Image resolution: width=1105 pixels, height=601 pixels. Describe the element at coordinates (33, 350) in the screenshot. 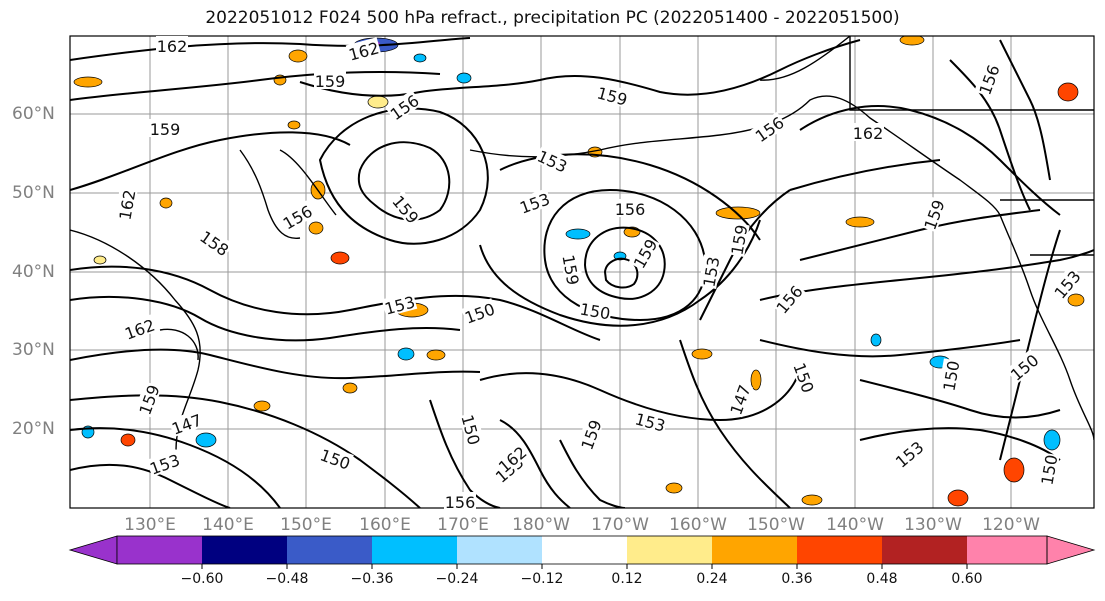

I see `lat-label: 30°N` at that location.